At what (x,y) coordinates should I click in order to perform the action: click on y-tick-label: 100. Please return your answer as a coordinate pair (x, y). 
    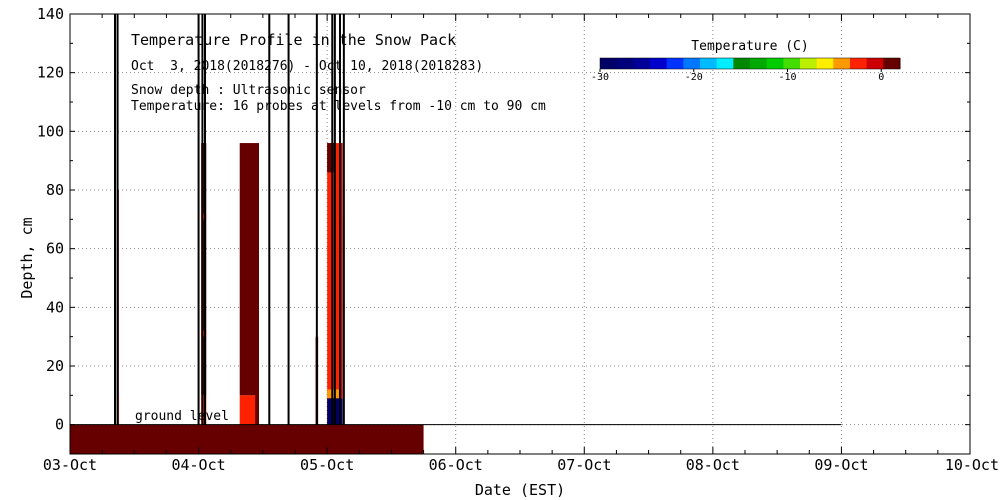
    Looking at the image, I should click on (50, 131).